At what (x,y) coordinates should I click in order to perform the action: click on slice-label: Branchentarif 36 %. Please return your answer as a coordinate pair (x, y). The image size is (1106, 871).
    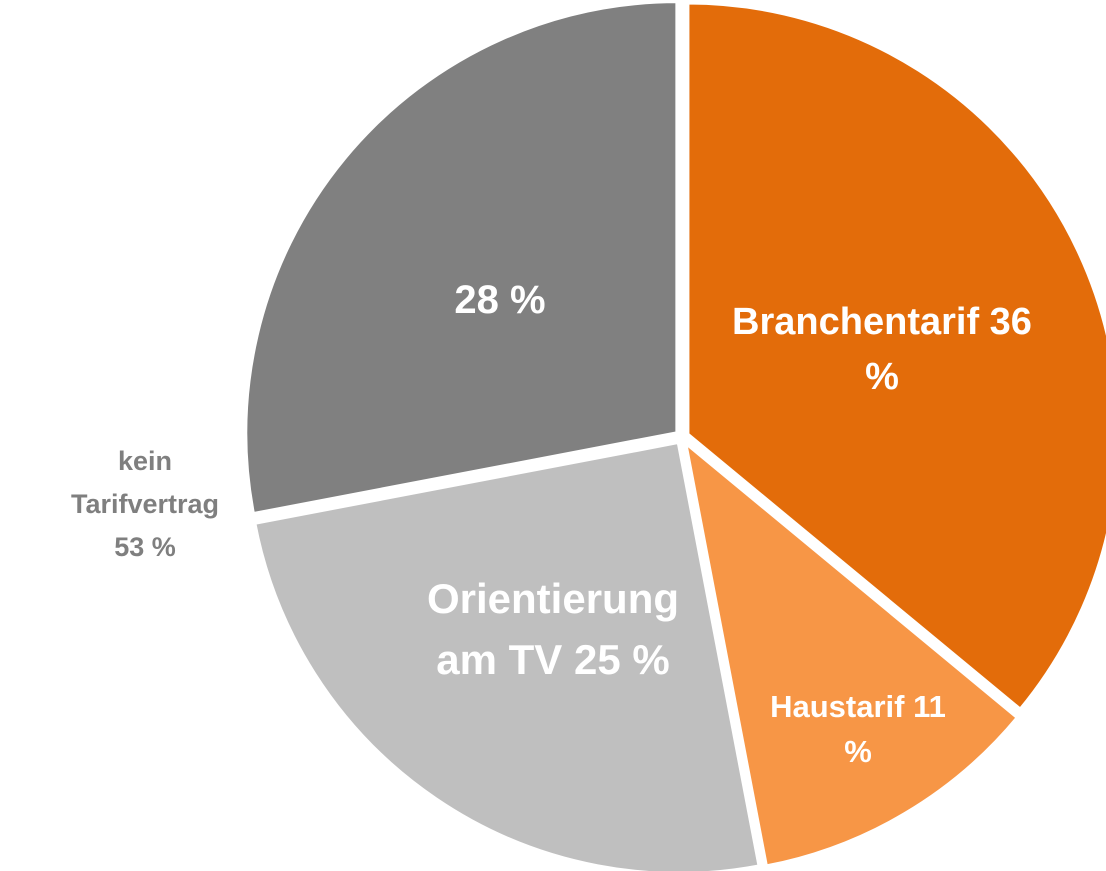
    Looking at the image, I should click on (882, 350).